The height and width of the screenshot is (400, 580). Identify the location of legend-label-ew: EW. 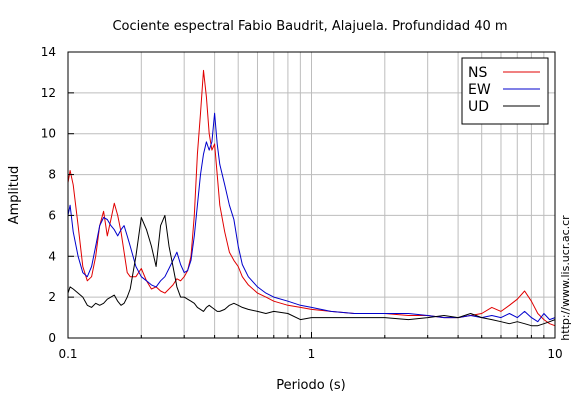
(479, 90).